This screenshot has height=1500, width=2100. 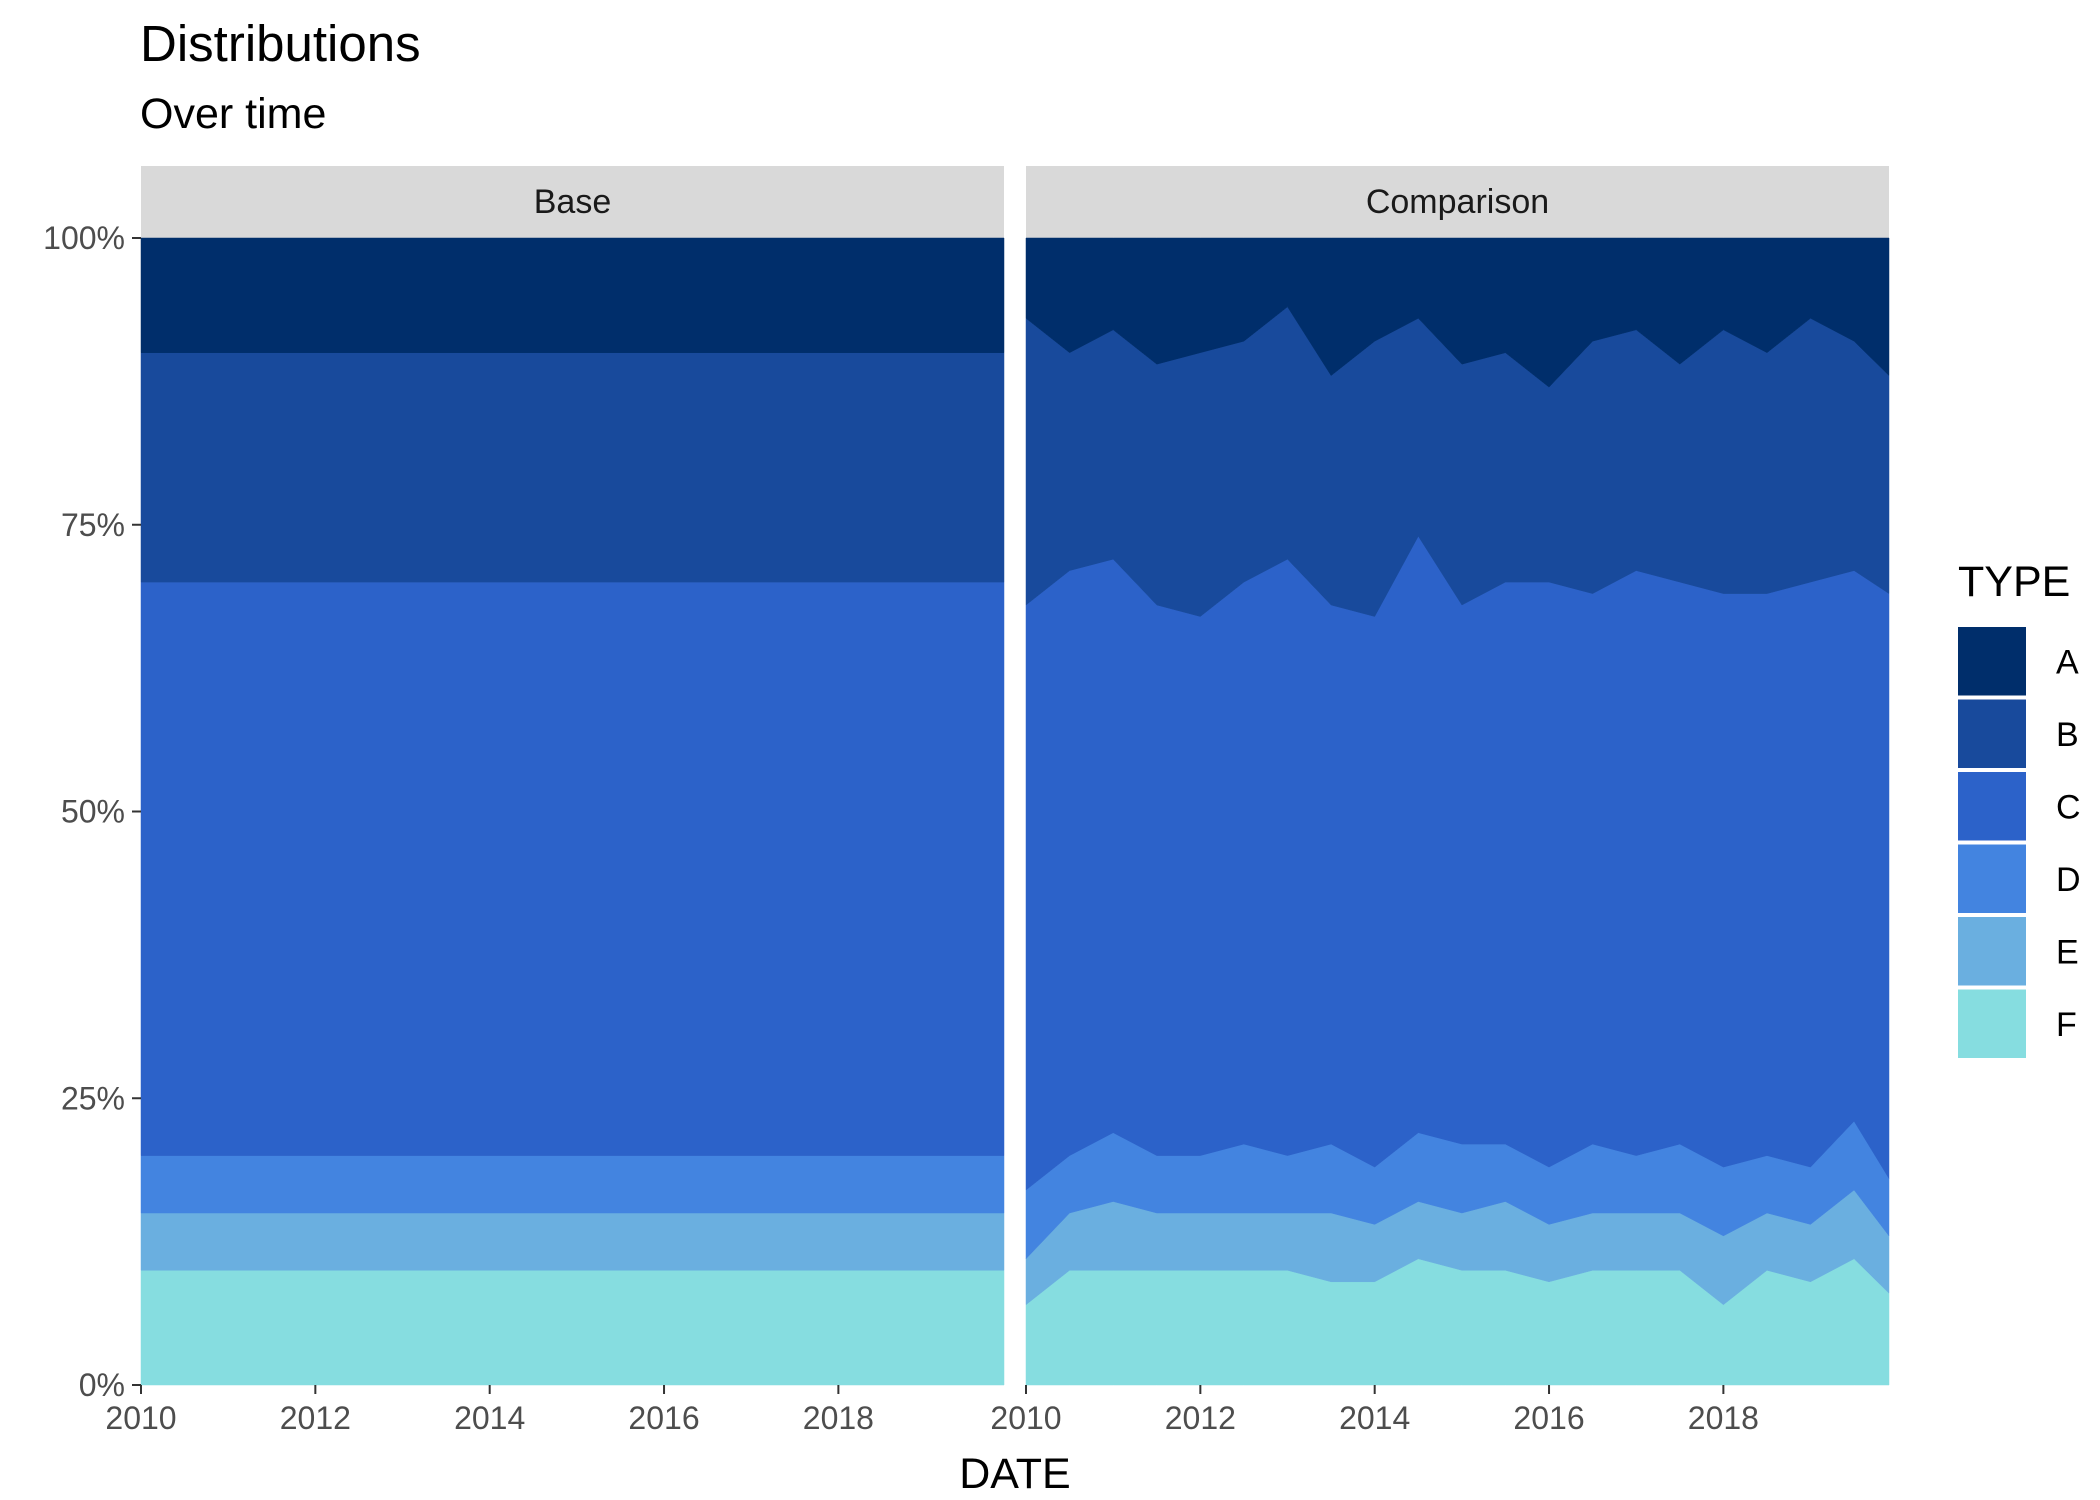 What do you see at coordinates (102, 1385) in the screenshot?
I see `y-tick-label: 0%` at bounding box center [102, 1385].